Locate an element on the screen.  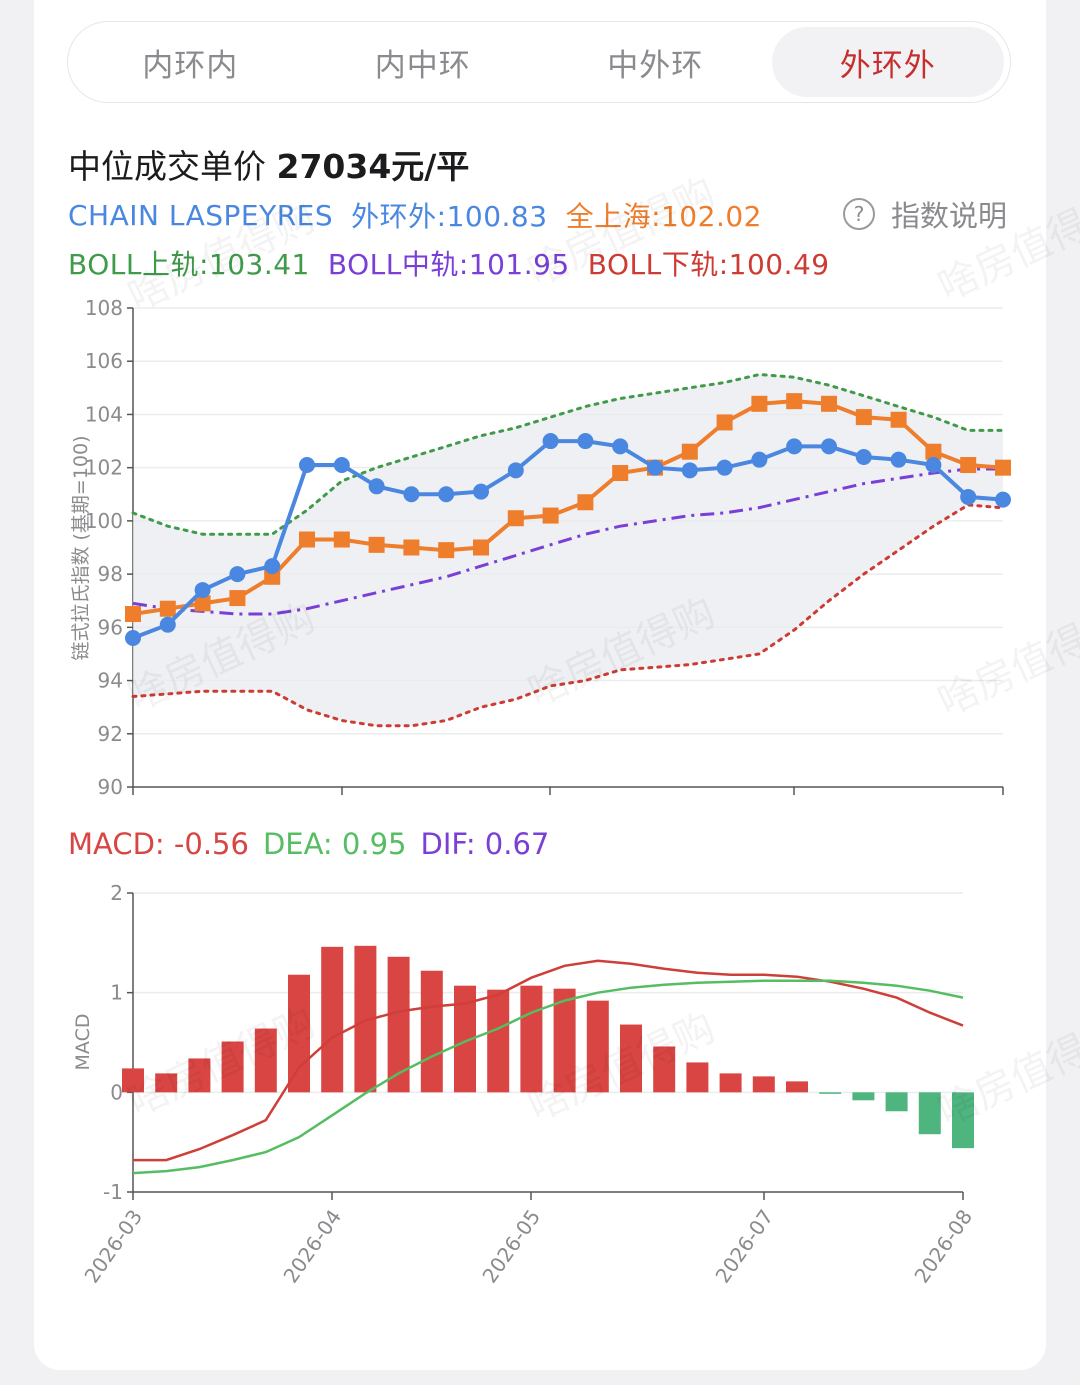
y-tick-label: 92 is located at coordinates (110, 734).